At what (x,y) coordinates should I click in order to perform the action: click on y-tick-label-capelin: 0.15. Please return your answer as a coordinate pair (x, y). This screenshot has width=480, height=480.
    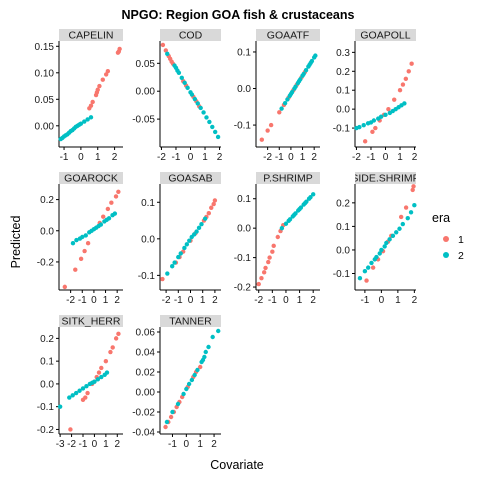
    Looking at the image, I should click on (45, 47).